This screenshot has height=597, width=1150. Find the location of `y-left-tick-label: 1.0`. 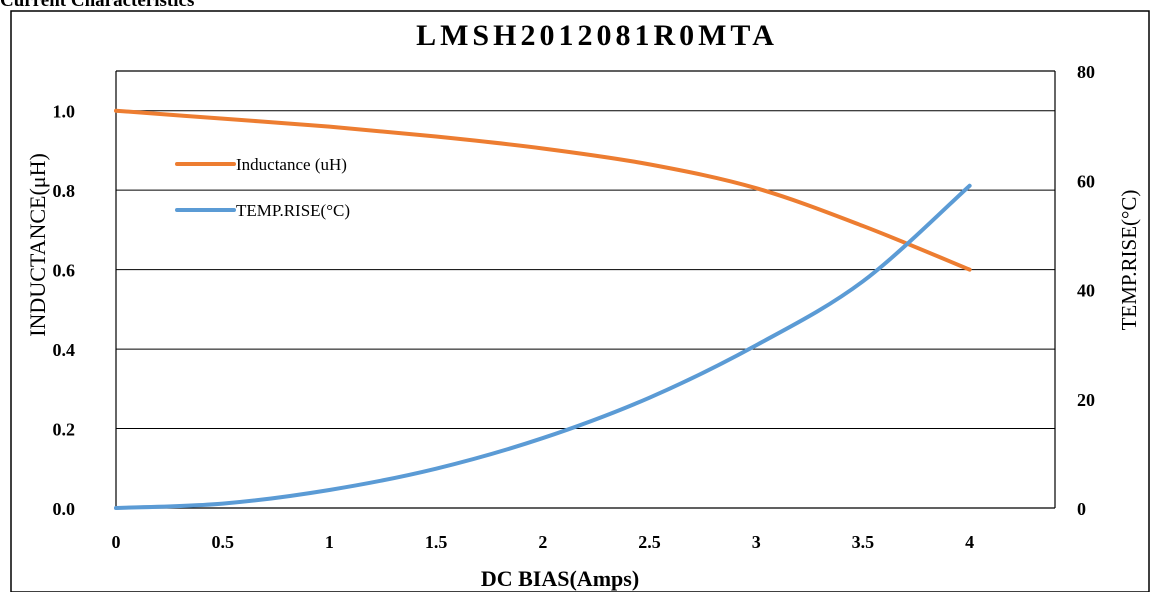

y-left-tick-label: 1.0 is located at coordinates (64, 112).